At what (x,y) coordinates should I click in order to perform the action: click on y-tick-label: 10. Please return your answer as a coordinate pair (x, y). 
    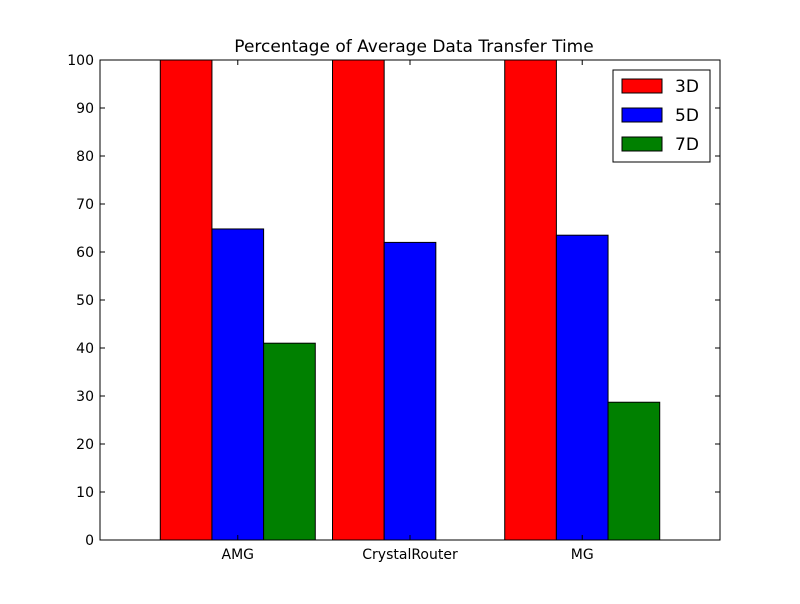
    Looking at the image, I should click on (85, 493).